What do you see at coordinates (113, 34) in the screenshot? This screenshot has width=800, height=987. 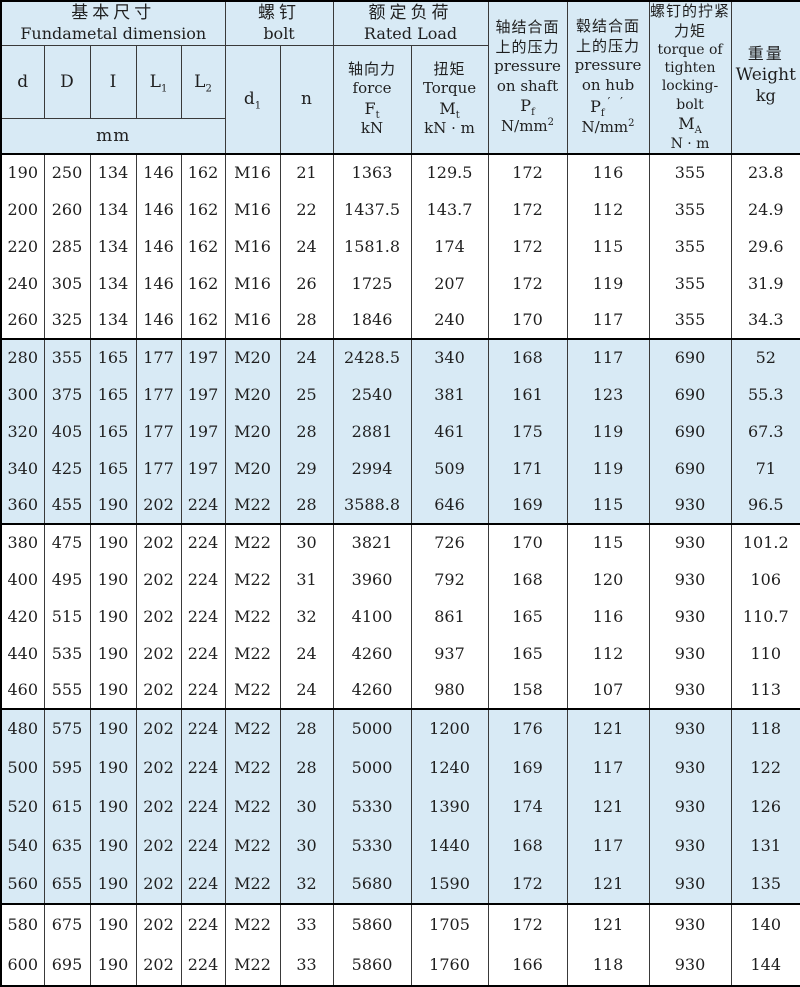 I see `fundamental-en-label: Fundametal dimension` at bounding box center [113, 34].